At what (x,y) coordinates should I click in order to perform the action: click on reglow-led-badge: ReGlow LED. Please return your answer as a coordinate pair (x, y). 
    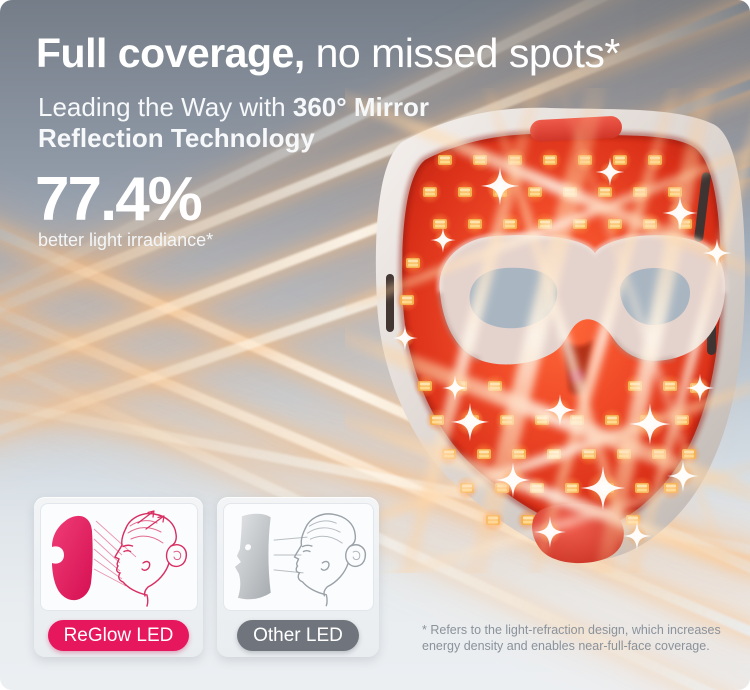
    Looking at the image, I should click on (118, 635).